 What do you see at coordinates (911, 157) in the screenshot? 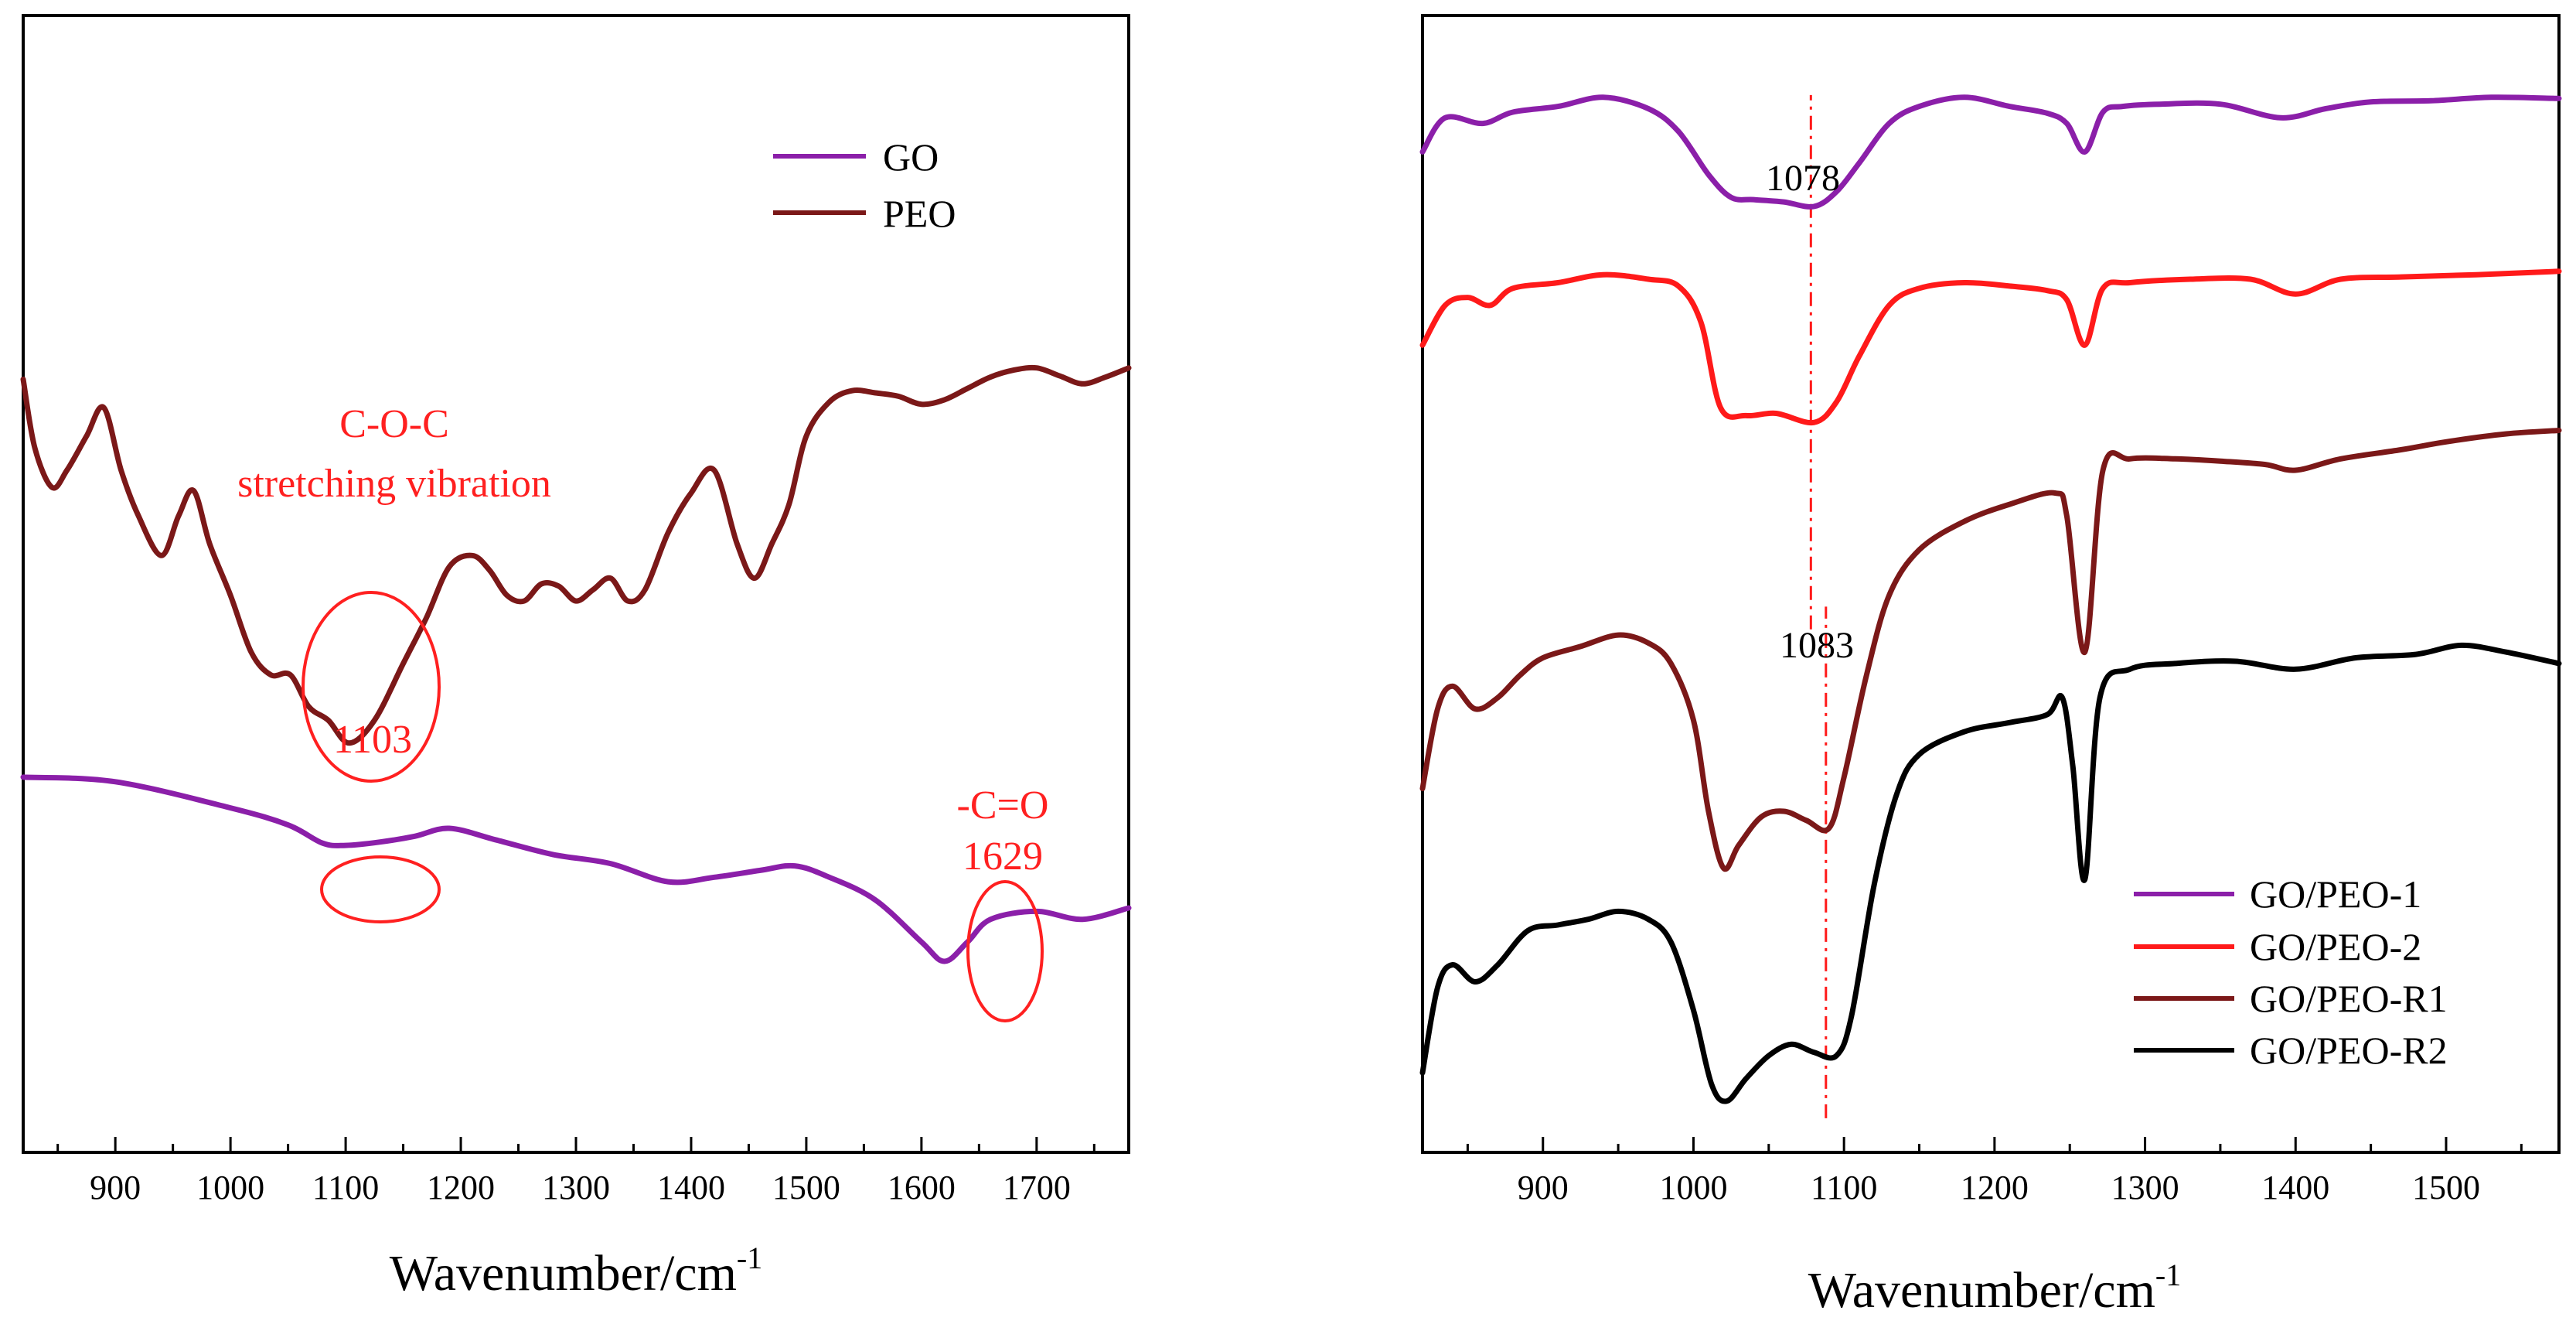
I see `legend-label-go: GO` at bounding box center [911, 157].